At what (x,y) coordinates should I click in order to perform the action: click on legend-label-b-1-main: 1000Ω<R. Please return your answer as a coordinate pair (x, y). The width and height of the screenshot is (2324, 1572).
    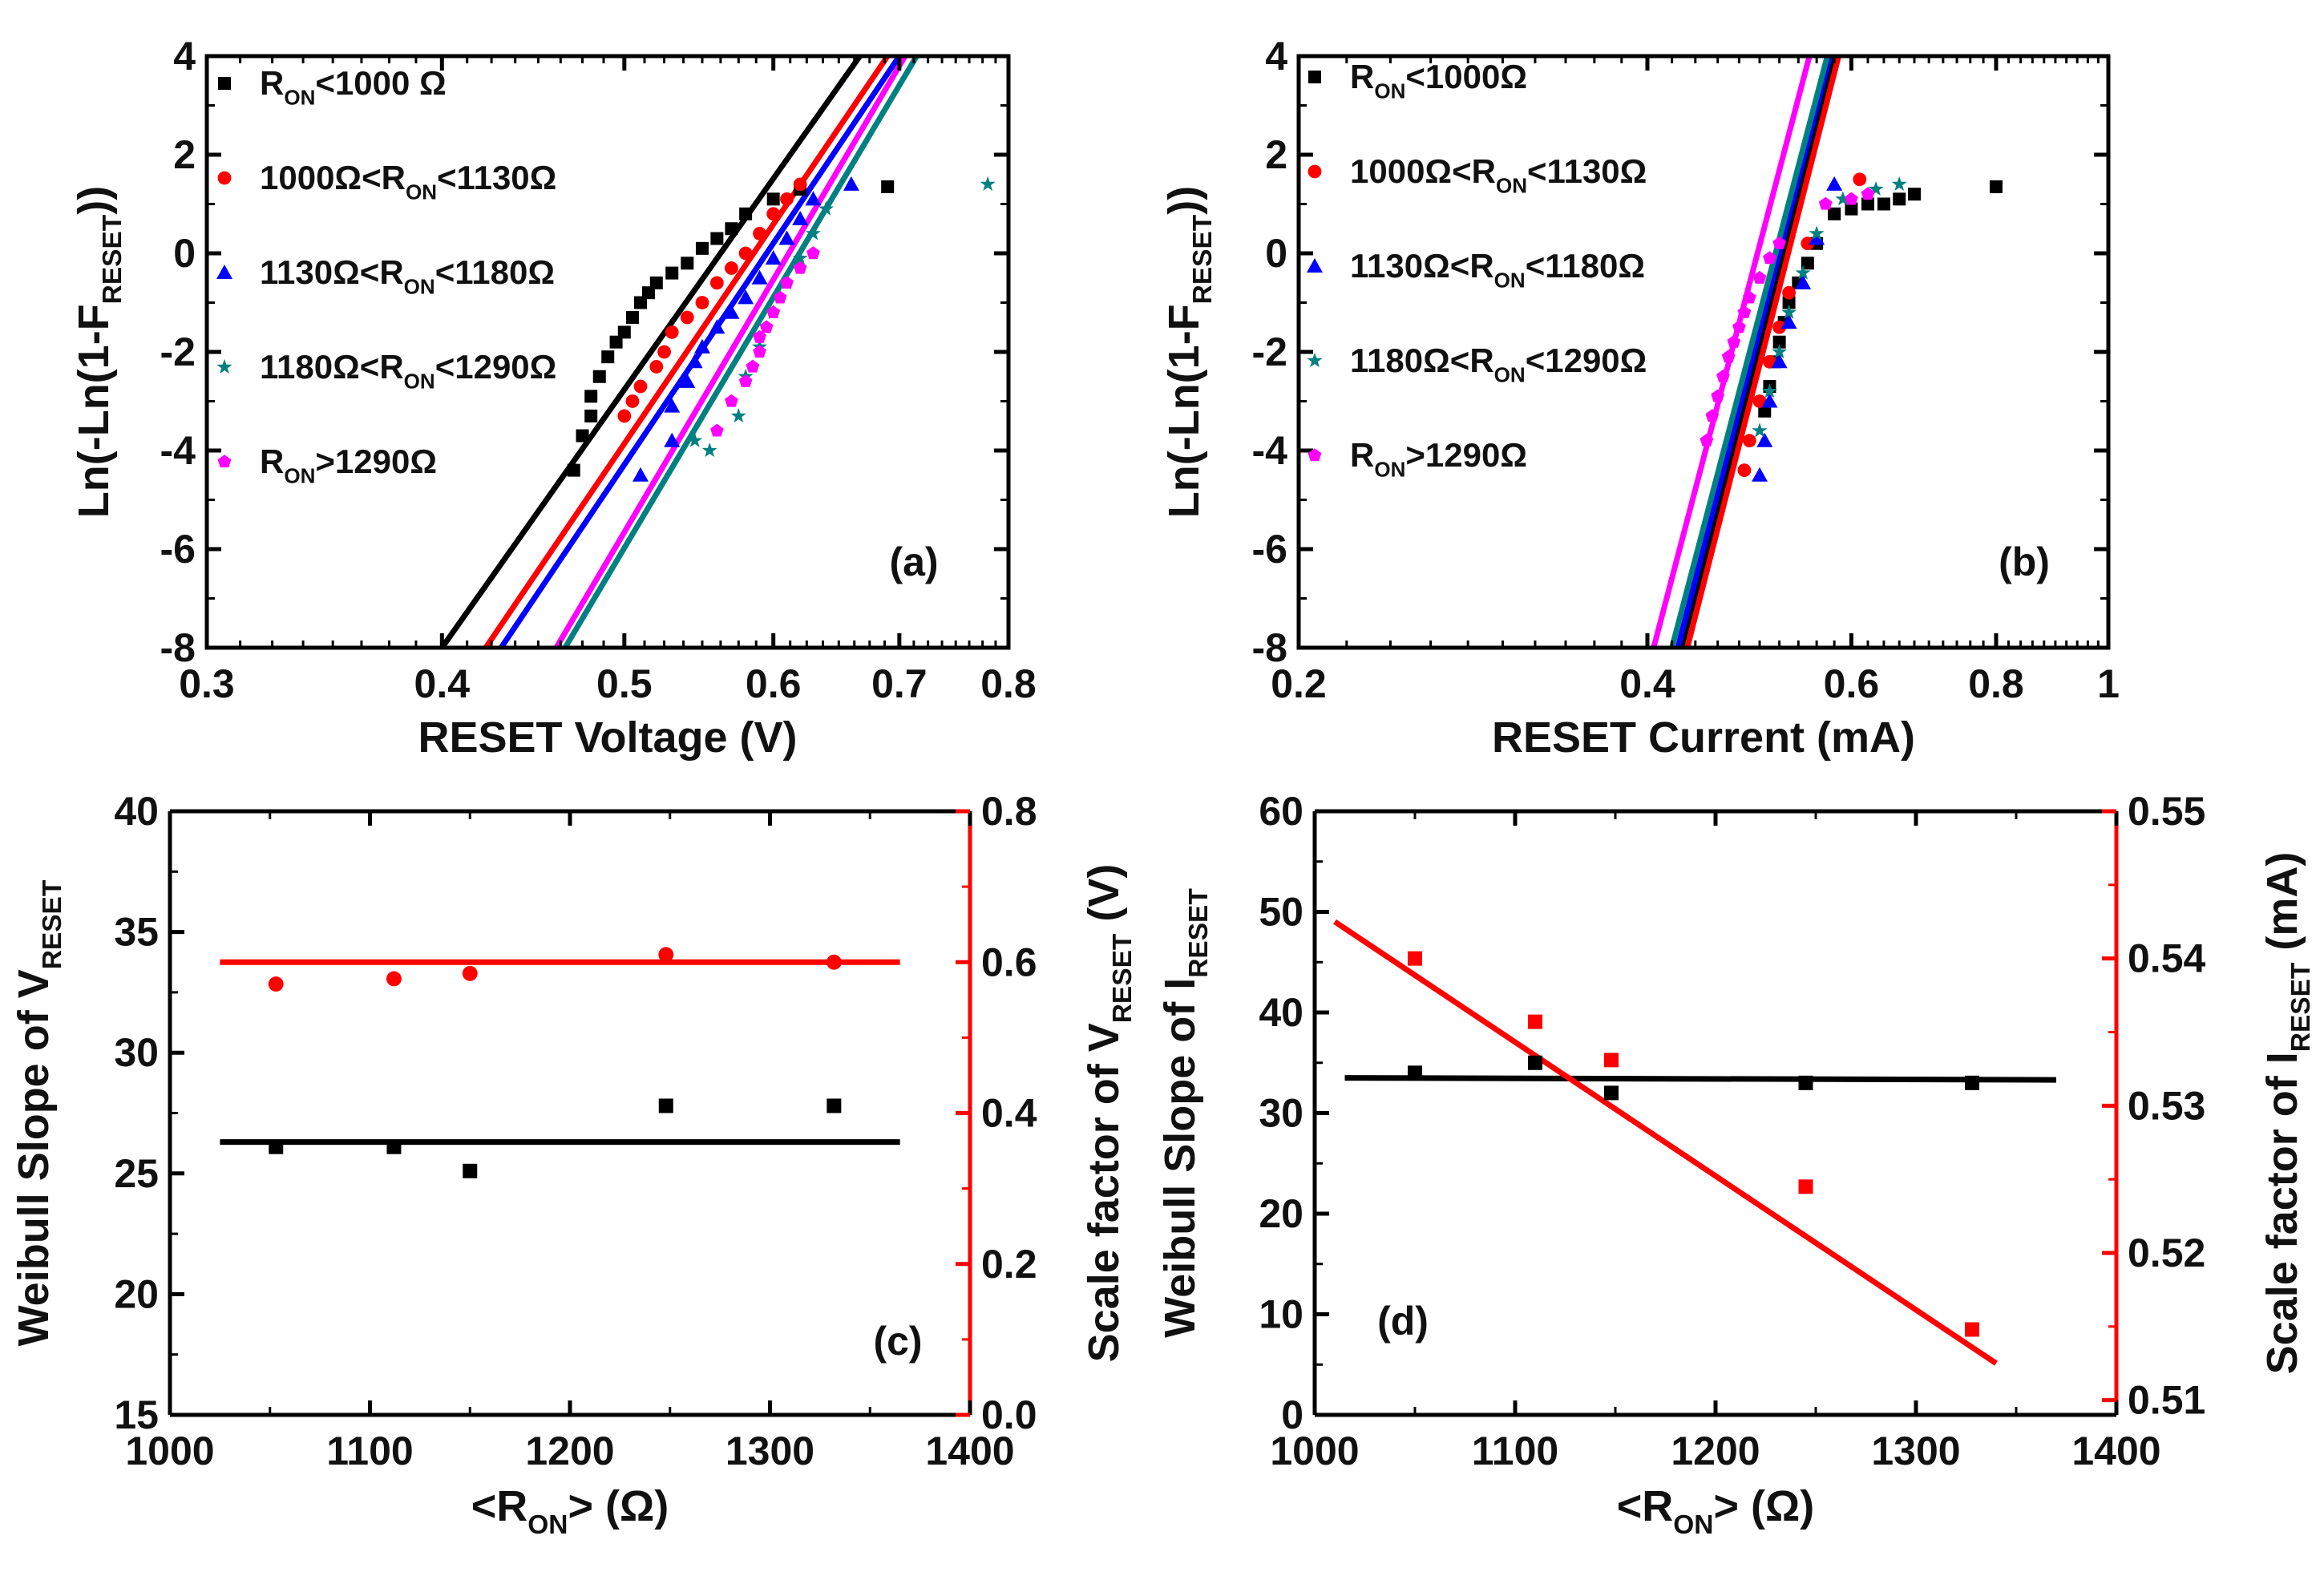
    Looking at the image, I should click on (1423, 171).